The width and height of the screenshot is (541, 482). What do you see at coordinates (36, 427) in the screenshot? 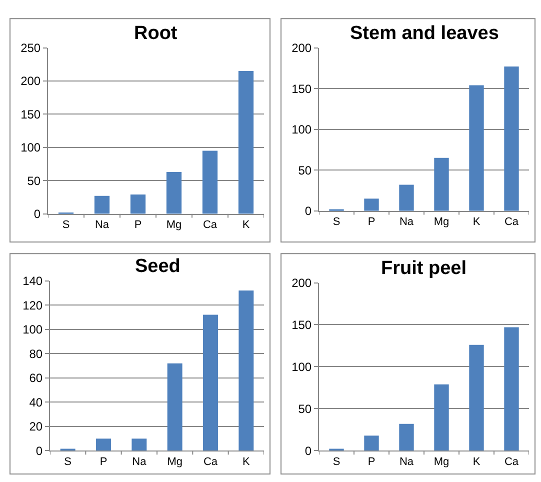
I see `y-tick-label: 20` at bounding box center [36, 427].